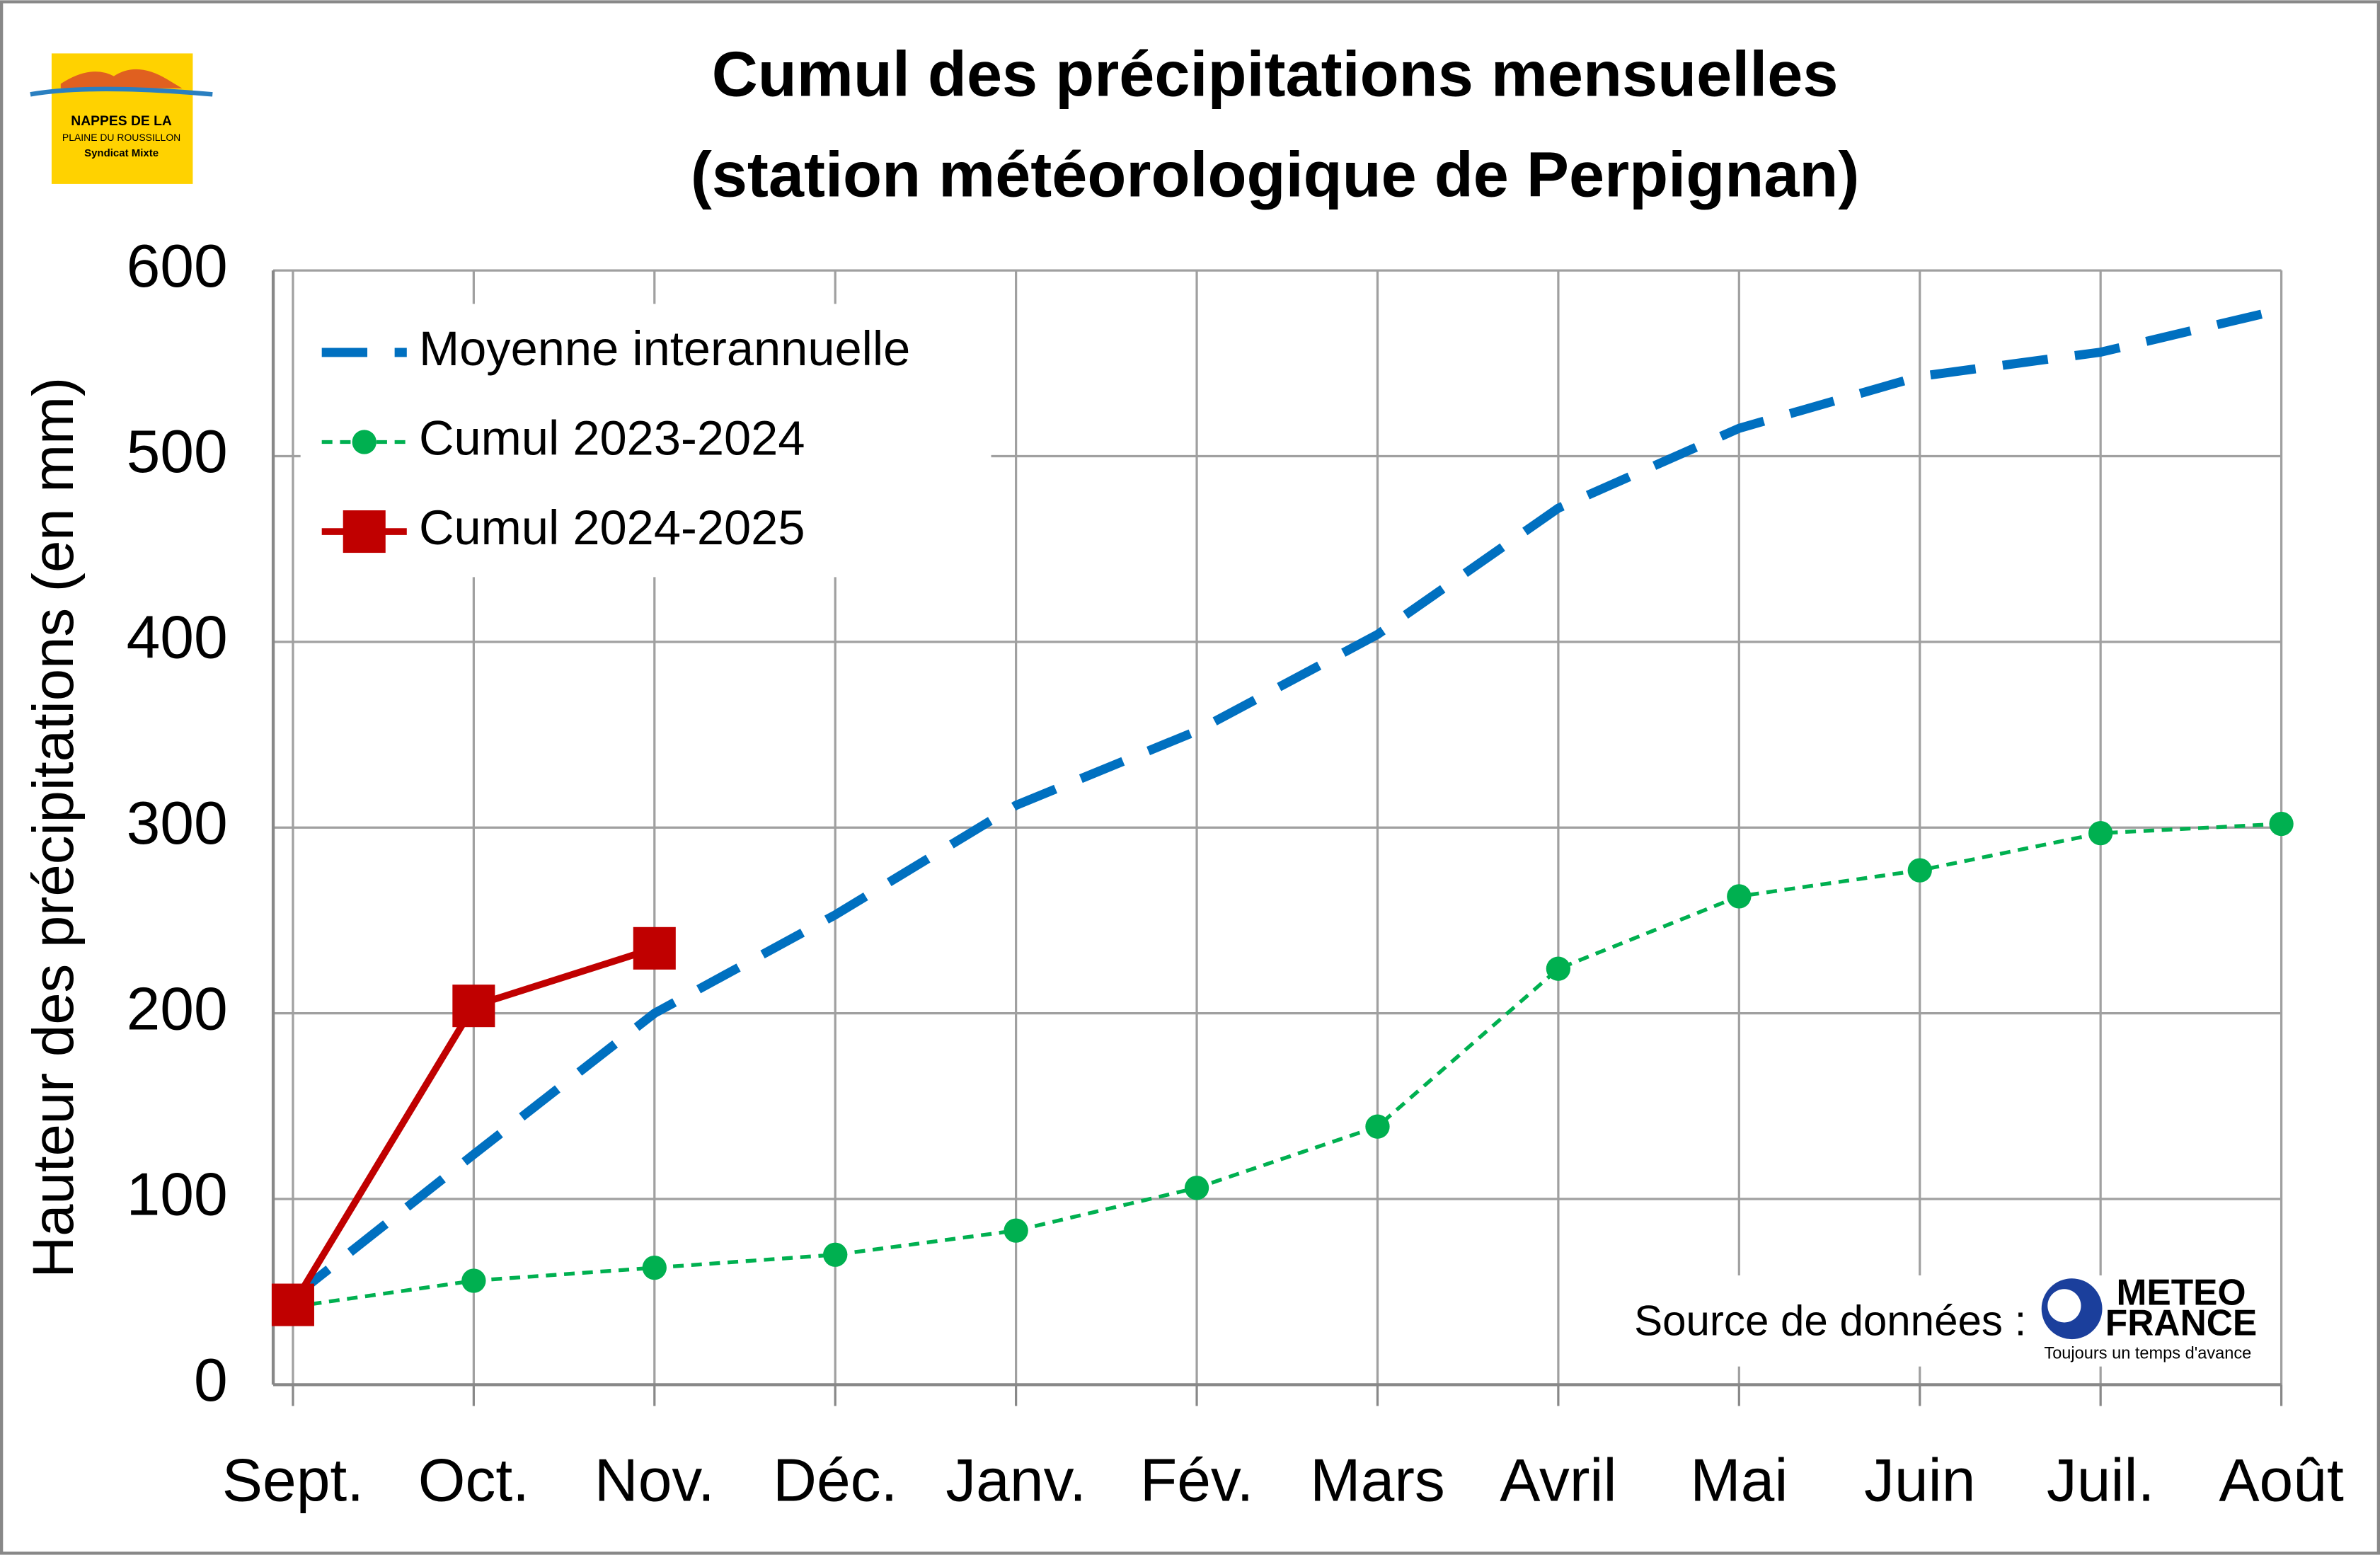 The image size is (2380, 1555). What do you see at coordinates (664, 348) in the screenshot?
I see `legend-label: Moyenne interannuelle` at bounding box center [664, 348].